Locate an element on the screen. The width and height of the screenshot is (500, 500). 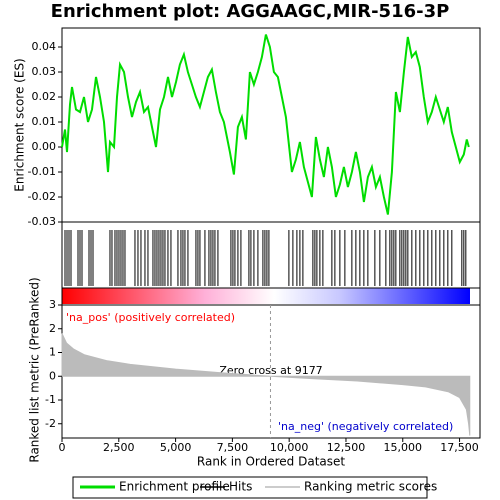
y-tick-label: -0.01 is located at coordinates (42, 171).